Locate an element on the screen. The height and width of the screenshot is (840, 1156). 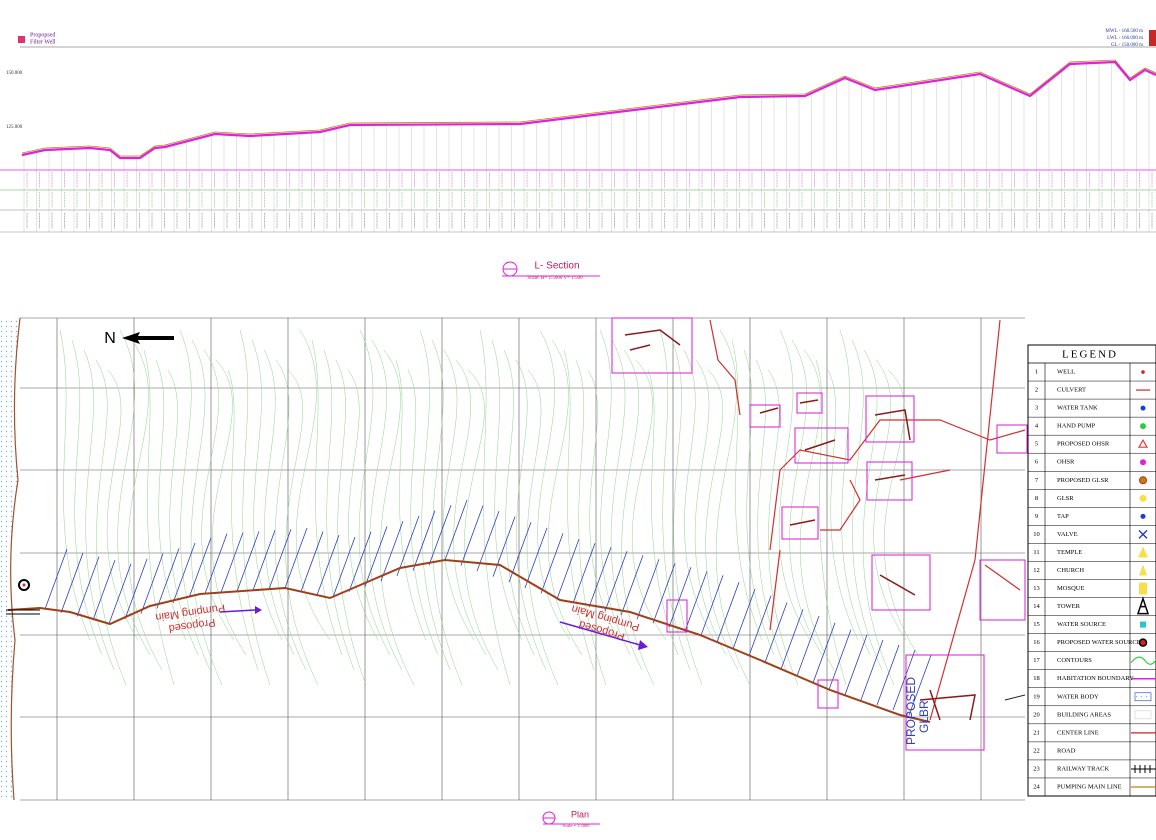
plan-scale: Scale = 1:5000 is located at coordinates (576, 825).